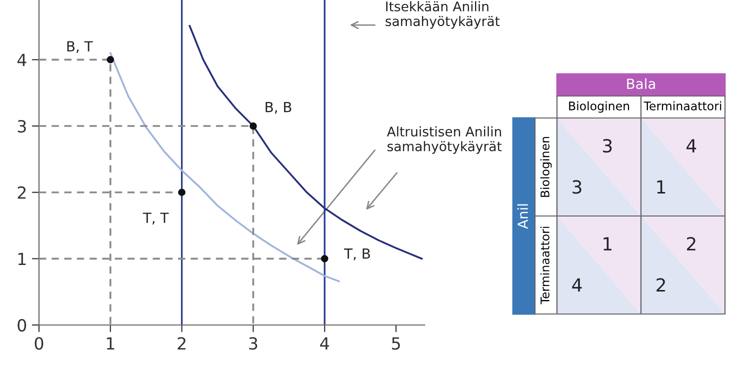  Describe the element at coordinates (21, 60) in the screenshot. I see `y-tick-label: 4` at that location.